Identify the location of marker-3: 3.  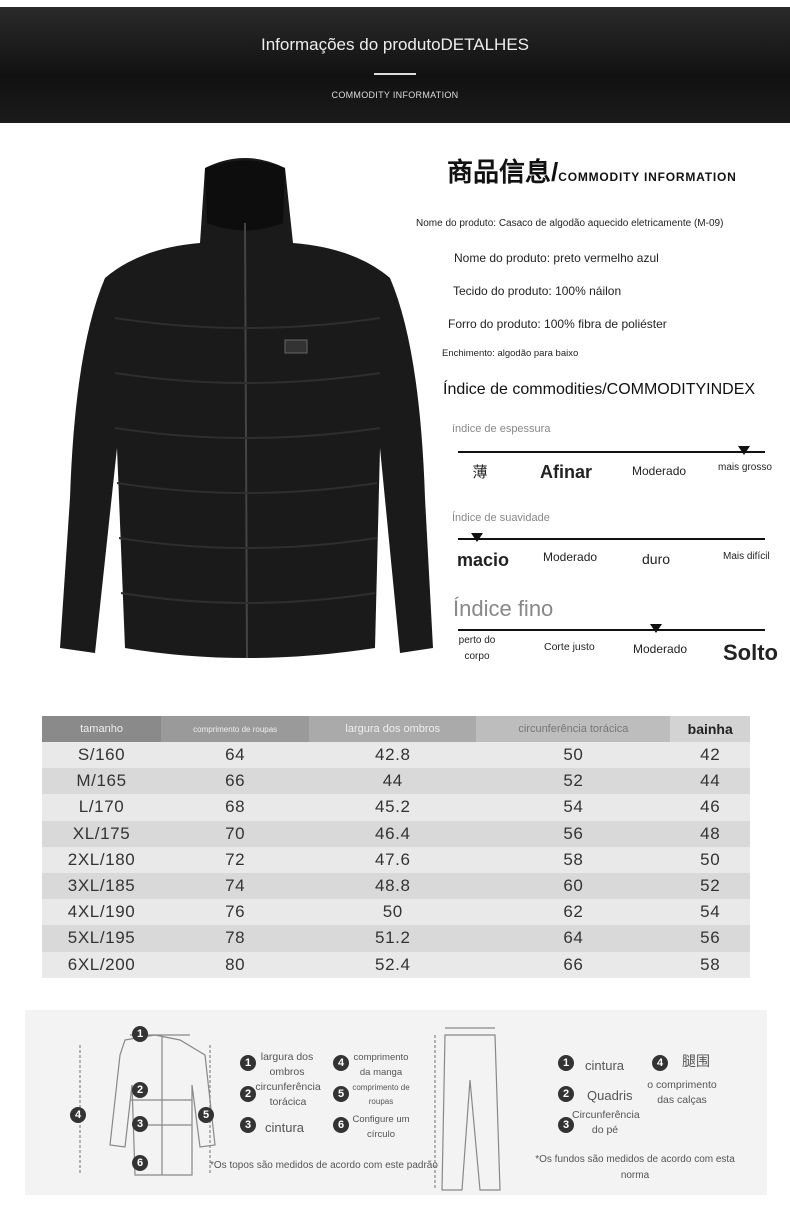
(140, 1124).